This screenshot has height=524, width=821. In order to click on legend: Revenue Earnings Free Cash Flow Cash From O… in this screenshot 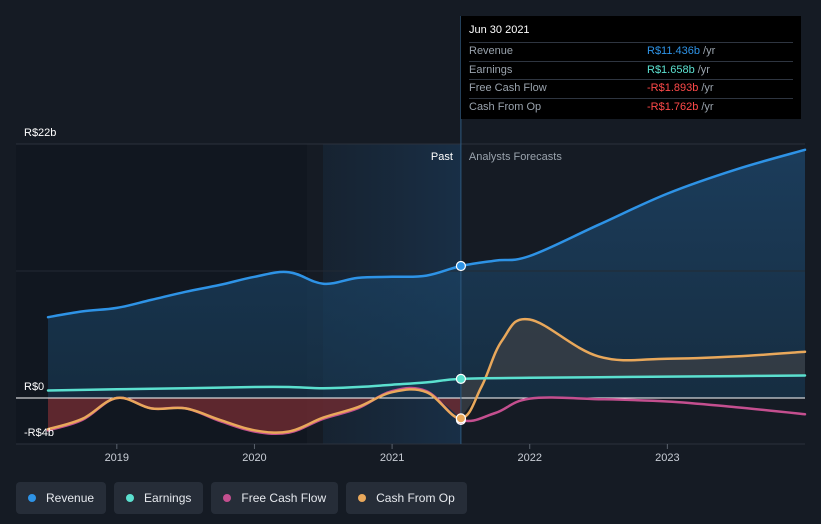, I will do `click(241, 499)`.